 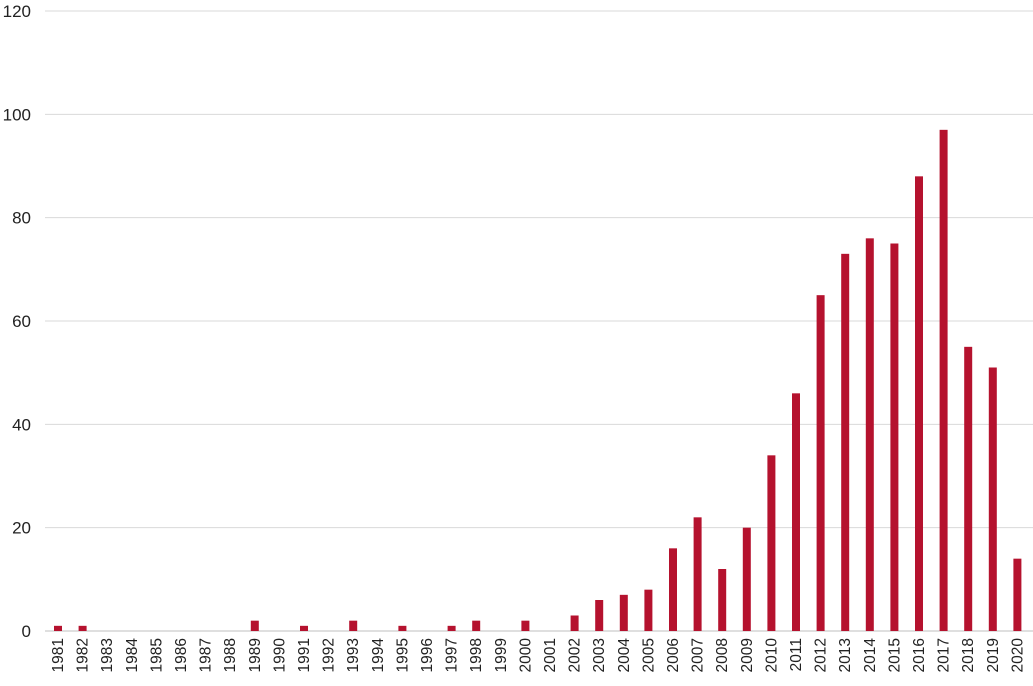 What do you see at coordinates (968, 488) in the screenshot?
I see `bar-2018` at bounding box center [968, 488].